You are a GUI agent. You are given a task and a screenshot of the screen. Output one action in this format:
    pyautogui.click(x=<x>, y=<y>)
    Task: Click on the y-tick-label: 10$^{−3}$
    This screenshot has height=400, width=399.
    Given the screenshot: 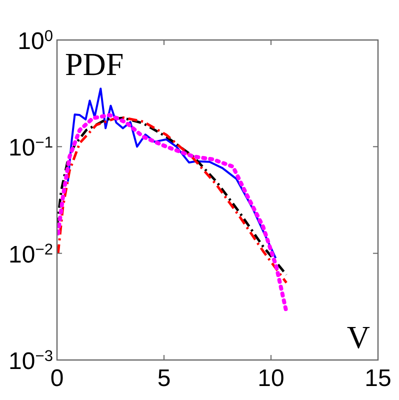 What is the action you would take?
    pyautogui.click(x=30, y=361)
    